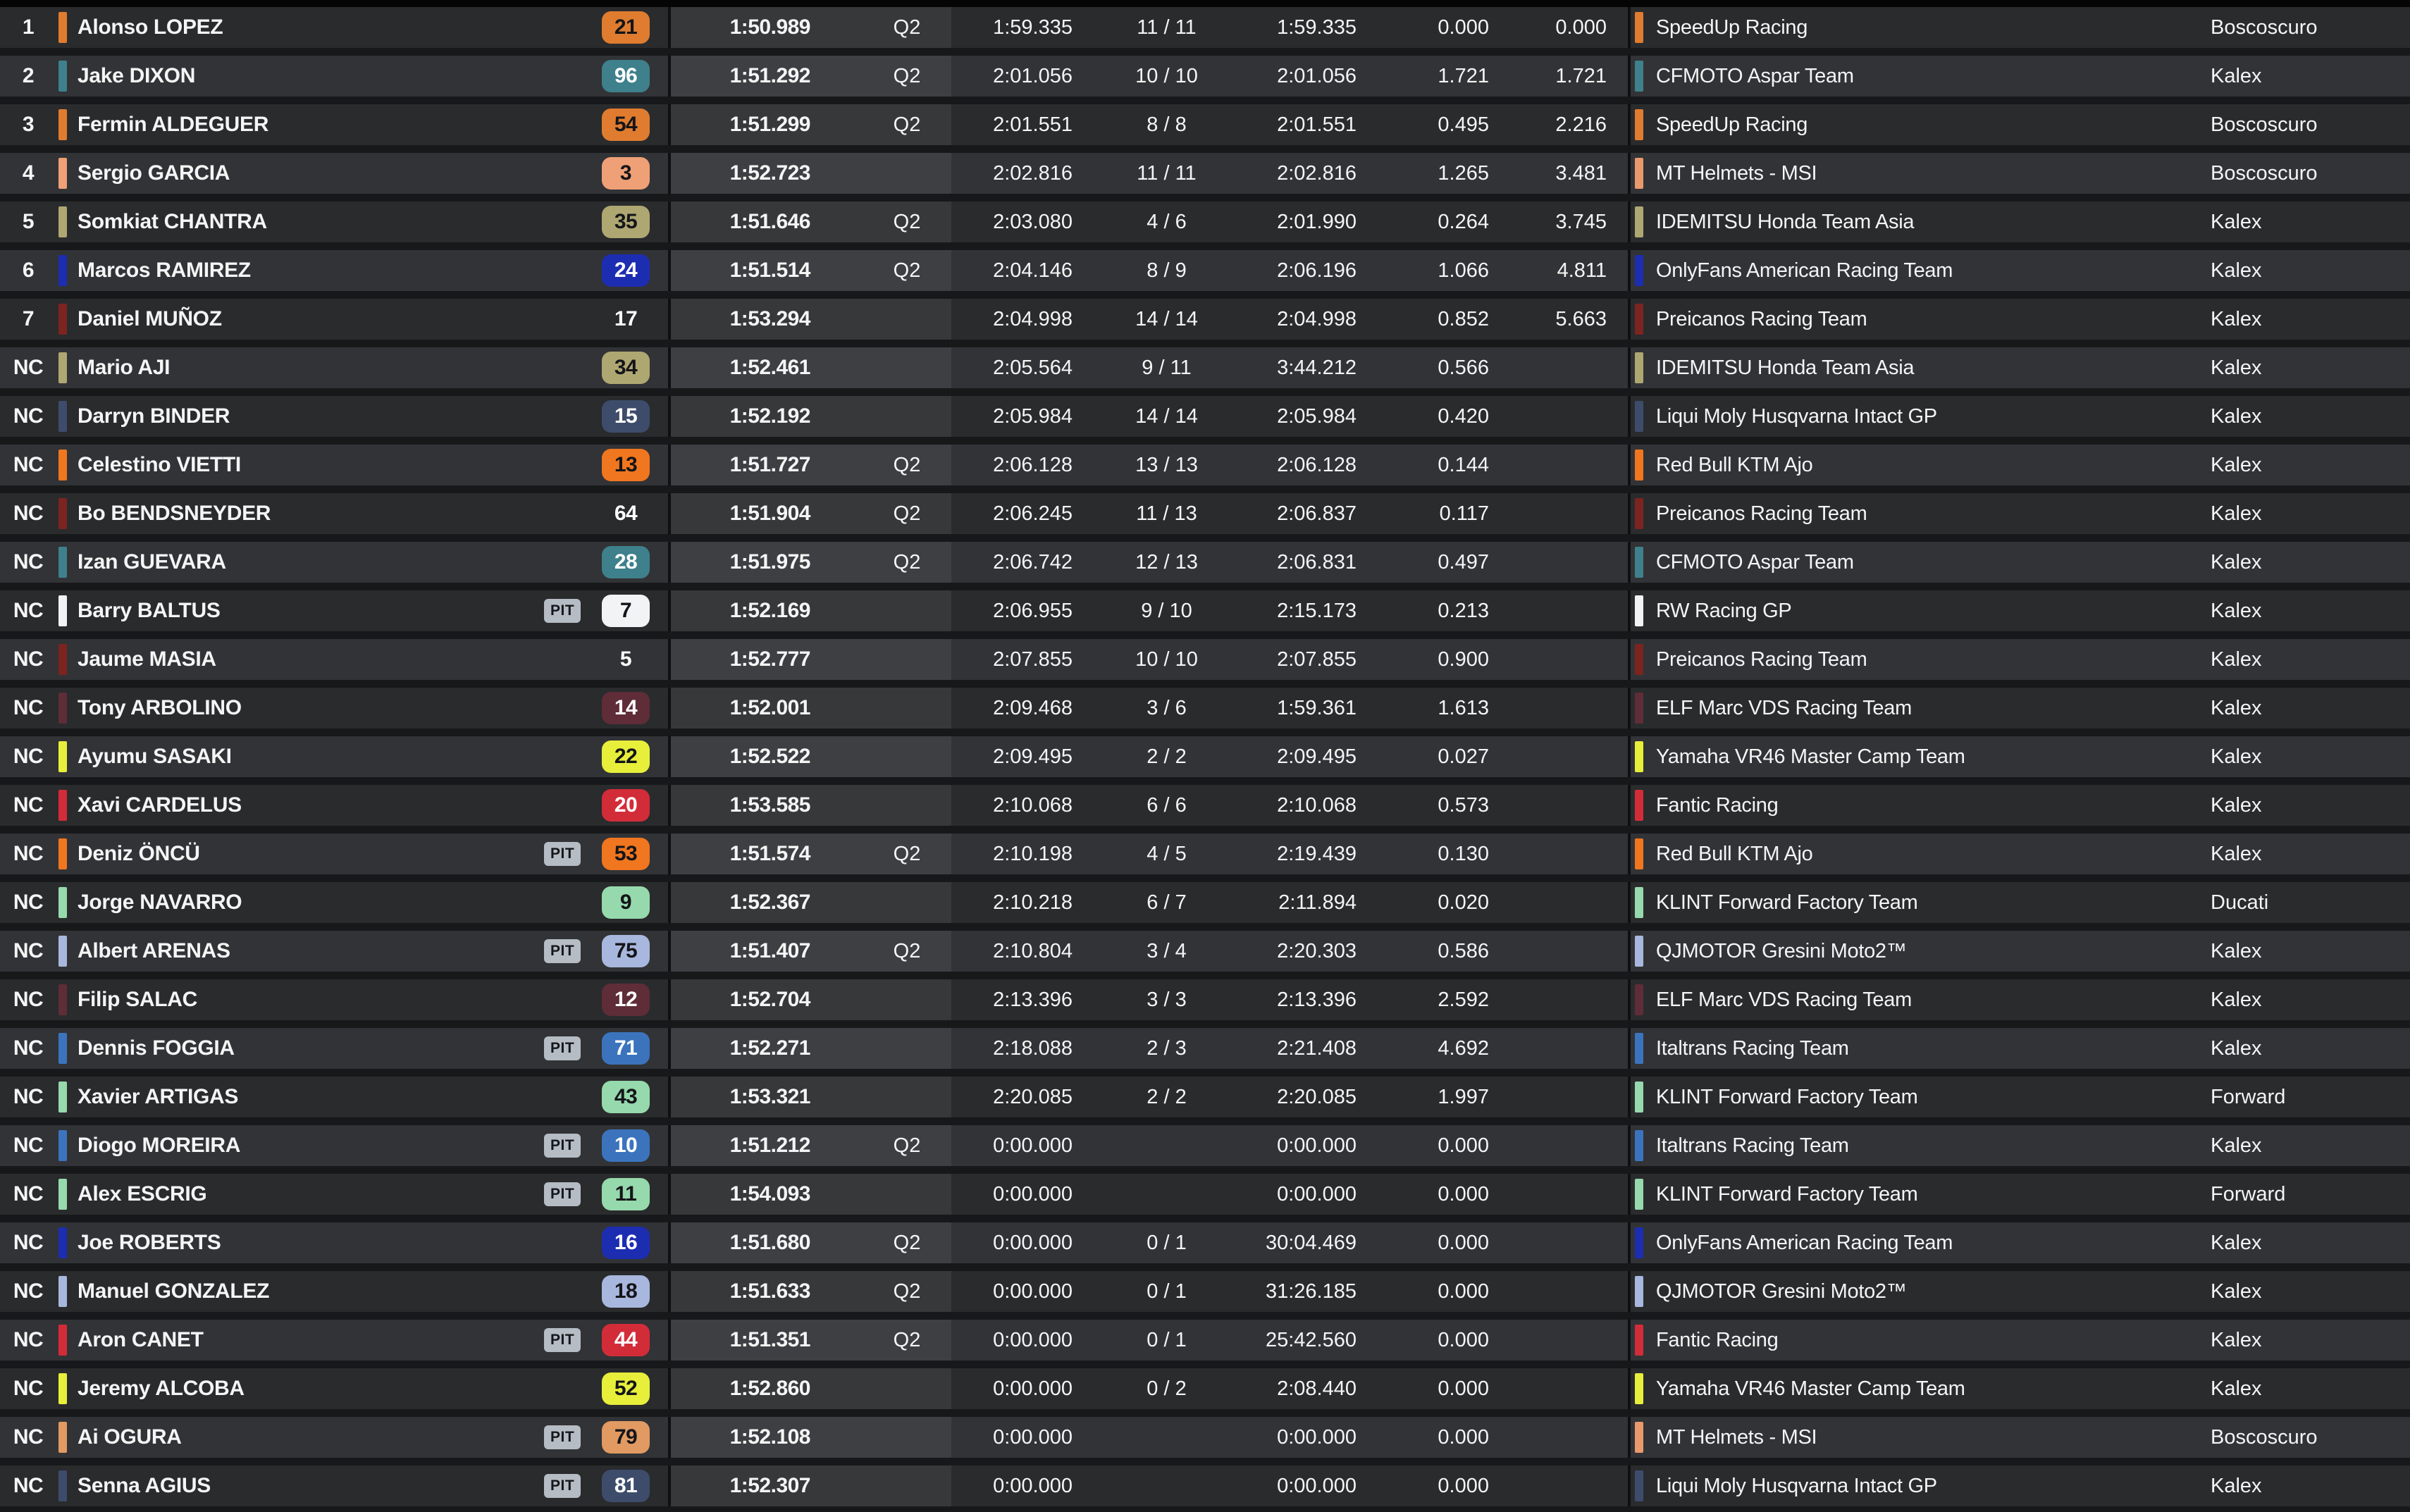 The height and width of the screenshot is (1512, 2410). Describe the element at coordinates (1033, 659) in the screenshot. I see `last-lap-time: 2:07.855` at that location.